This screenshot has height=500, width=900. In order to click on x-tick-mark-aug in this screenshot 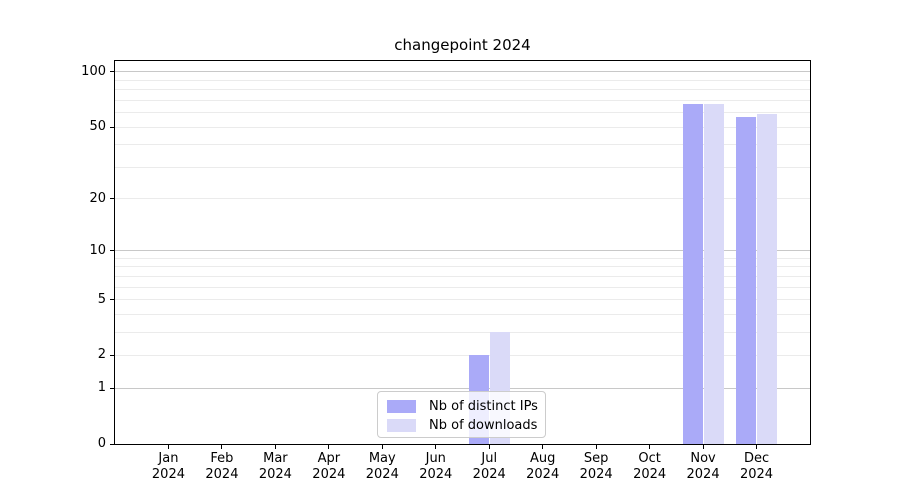, I will do `click(543, 447)`.